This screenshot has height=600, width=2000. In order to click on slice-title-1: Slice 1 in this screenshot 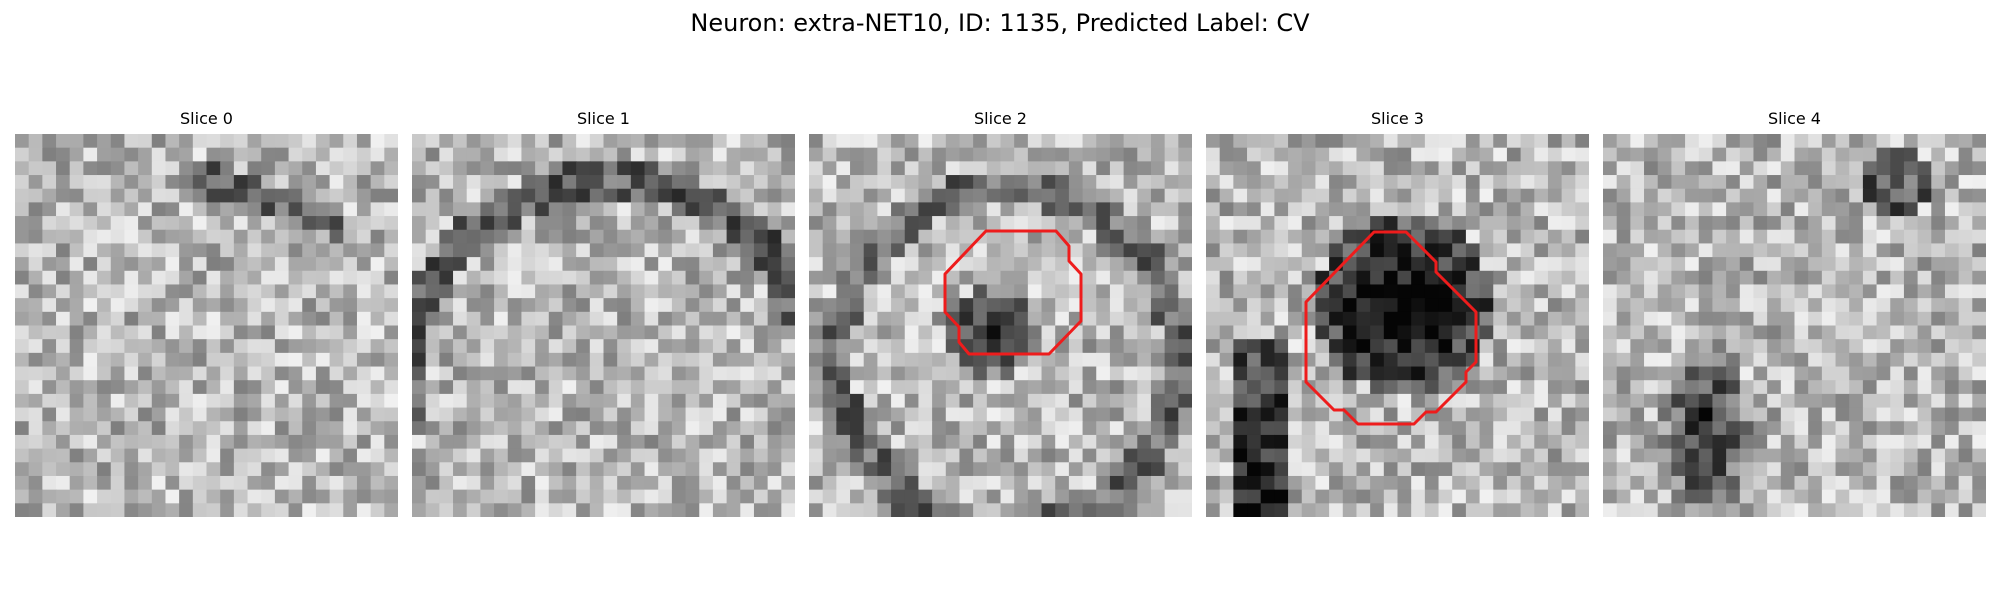, I will do `click(603, 118)`.